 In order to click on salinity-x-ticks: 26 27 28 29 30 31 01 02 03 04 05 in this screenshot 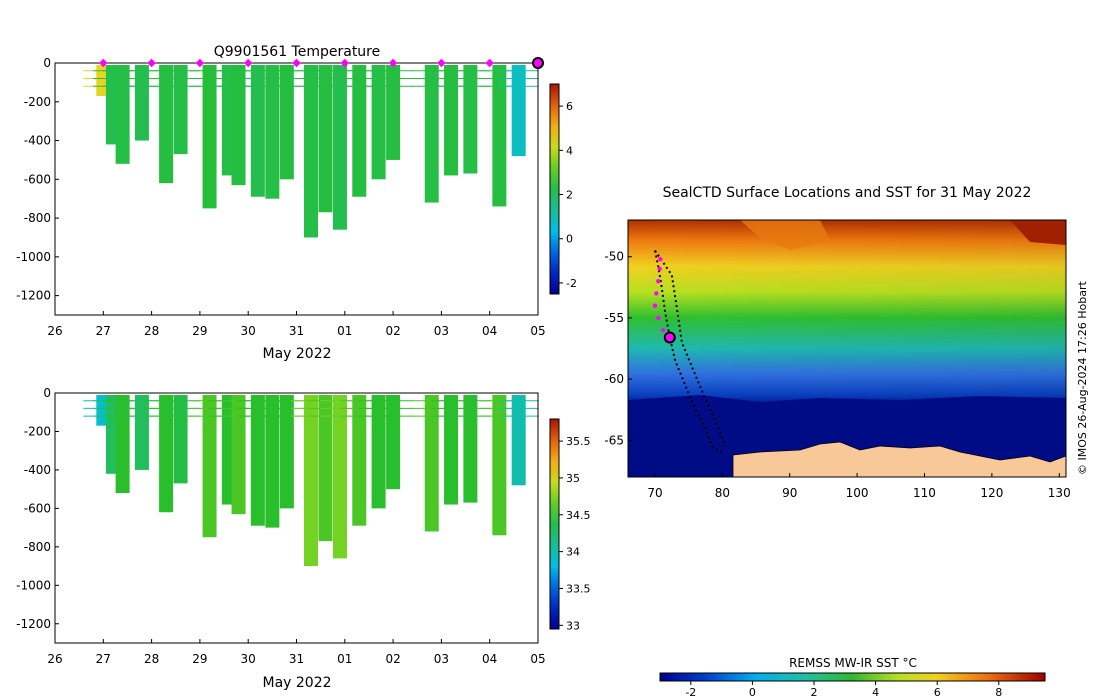, I will do `click(296, 652)`.